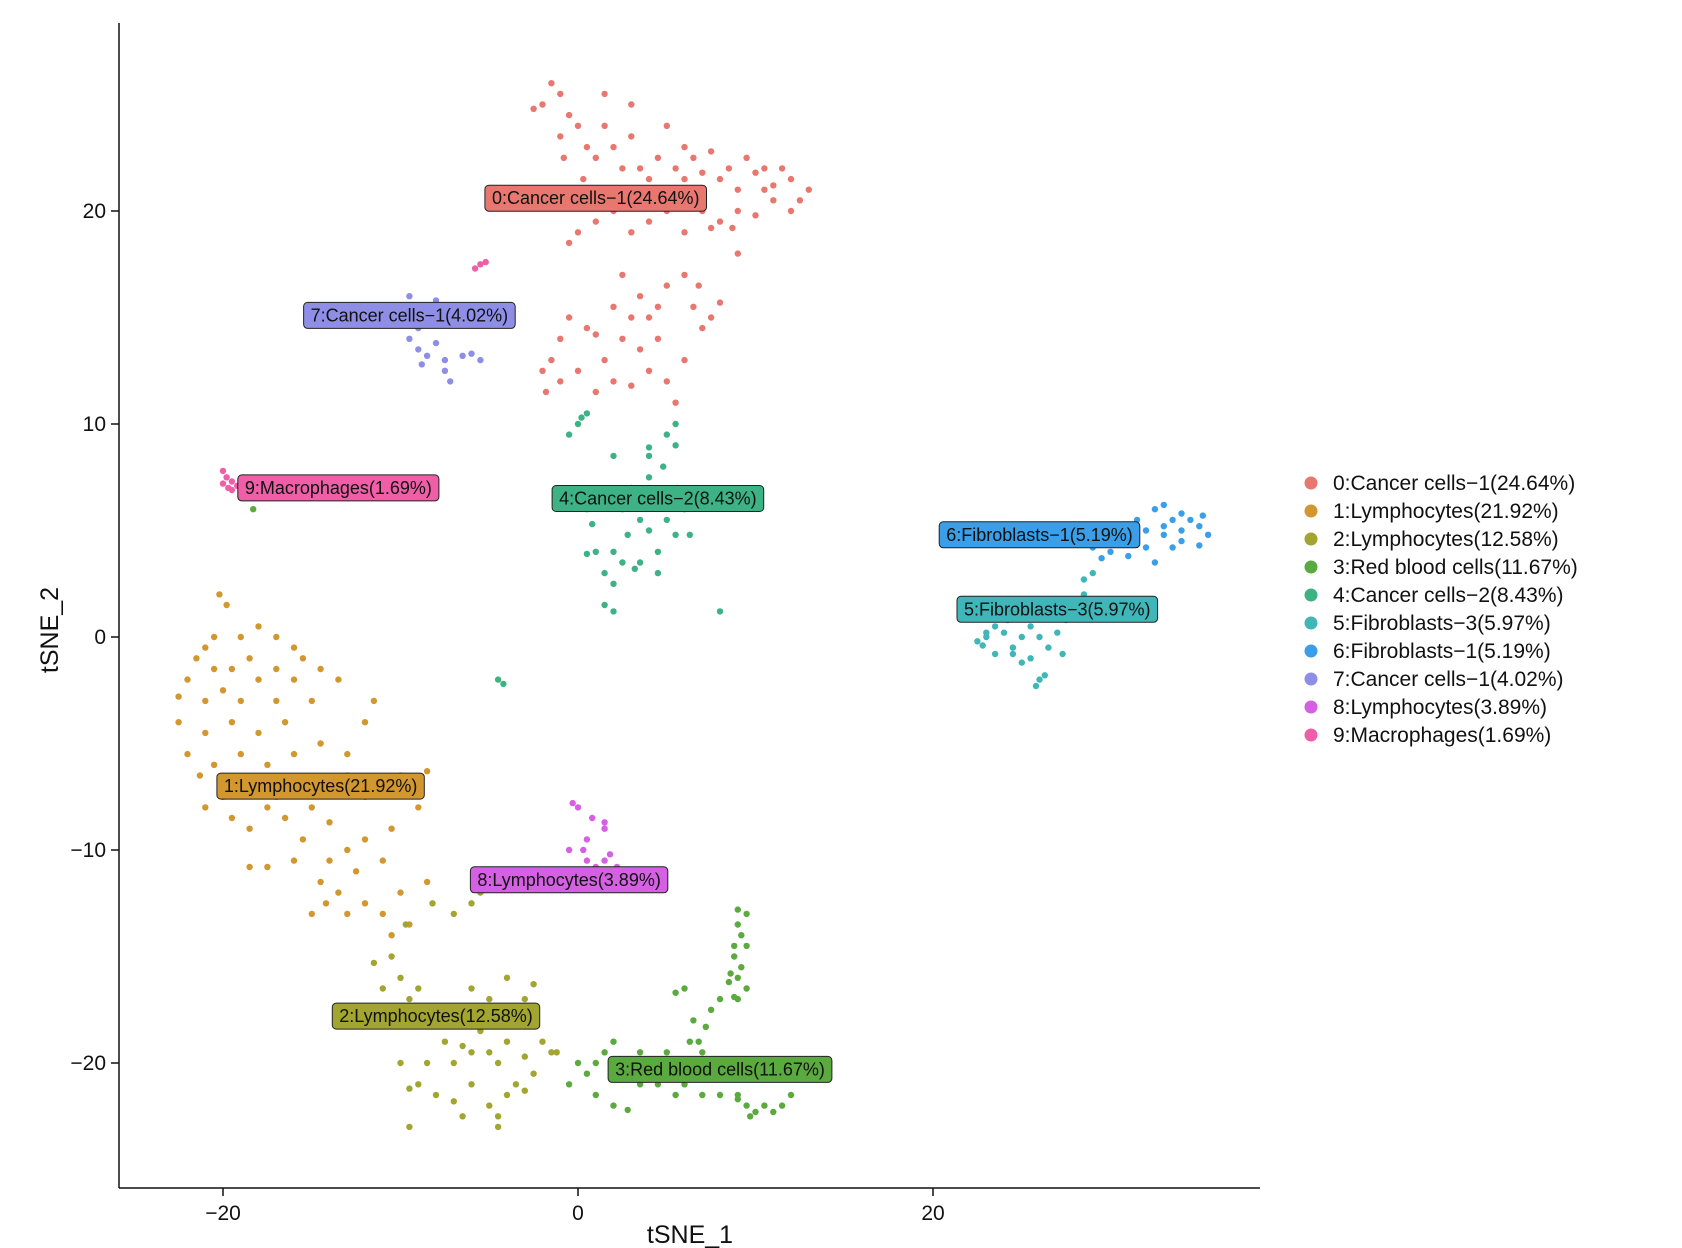  I want to click on cluster-label-text: 2:Lymphocytes(12.58%), so click(435, 1016).